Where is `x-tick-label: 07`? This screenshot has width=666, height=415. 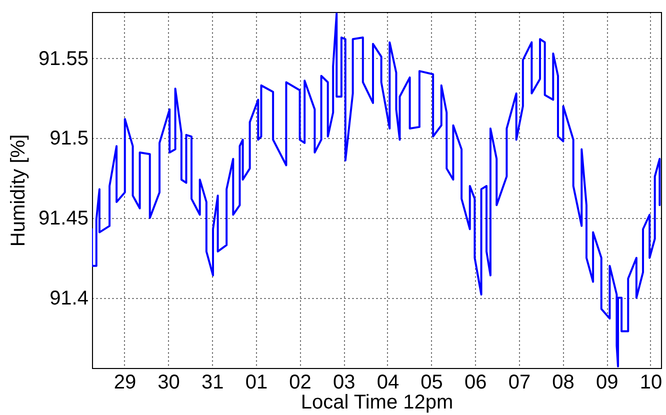 x-tick-label: 07 is located at coordinates (519, 383).